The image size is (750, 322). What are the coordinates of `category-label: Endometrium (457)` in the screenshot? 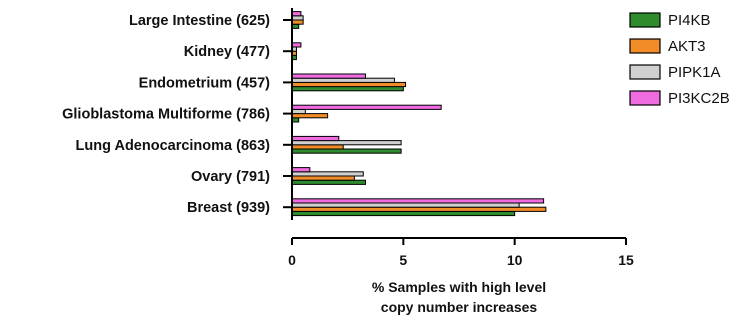 It's located at (204, 83).